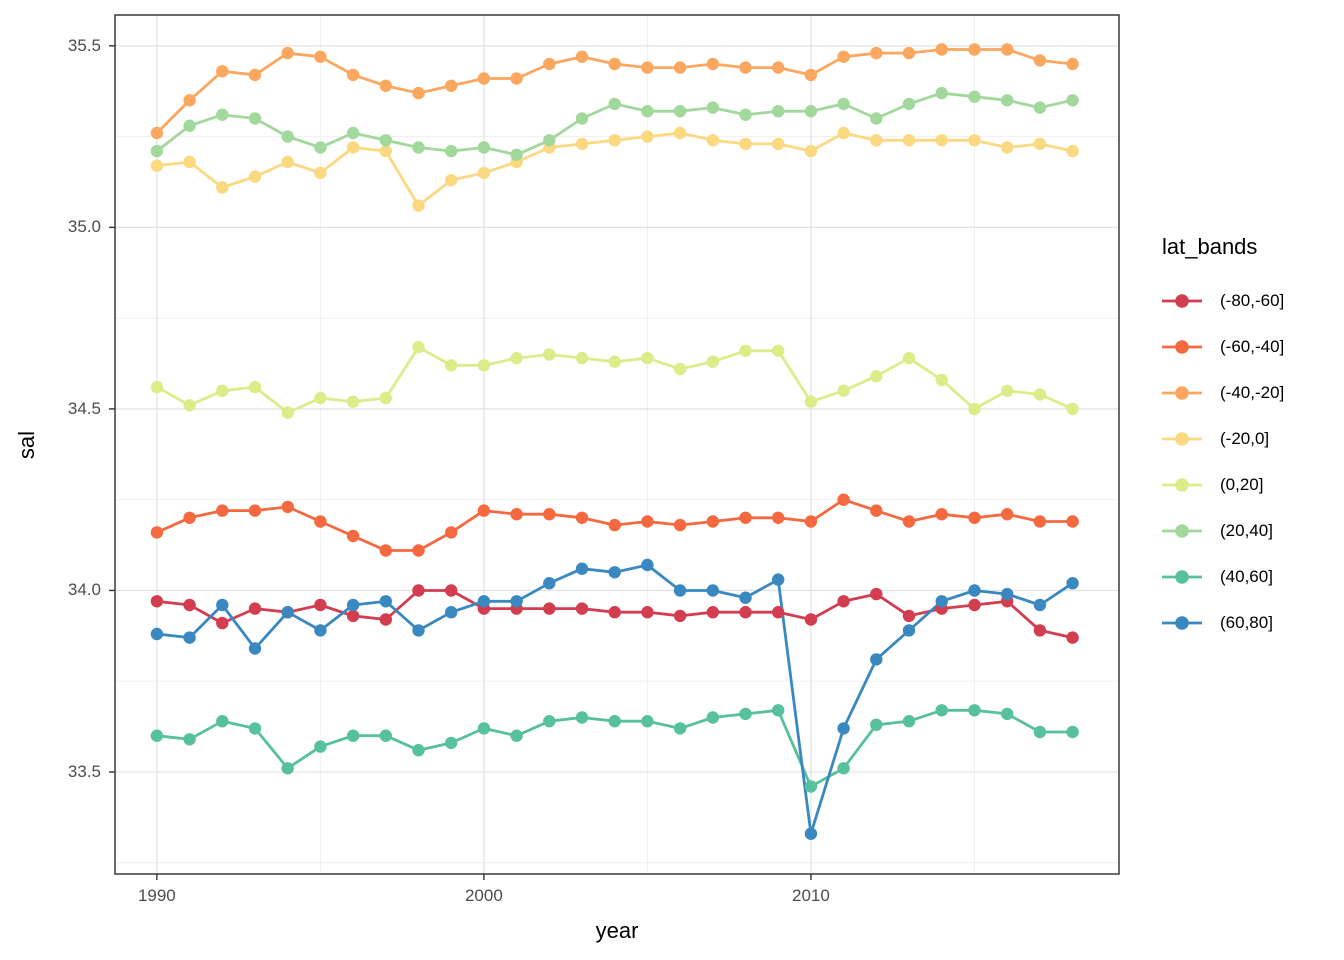 This screenshot has width=1344, height=960. I want to click on data-point-(-20,0]-1994, so click(287, 162).